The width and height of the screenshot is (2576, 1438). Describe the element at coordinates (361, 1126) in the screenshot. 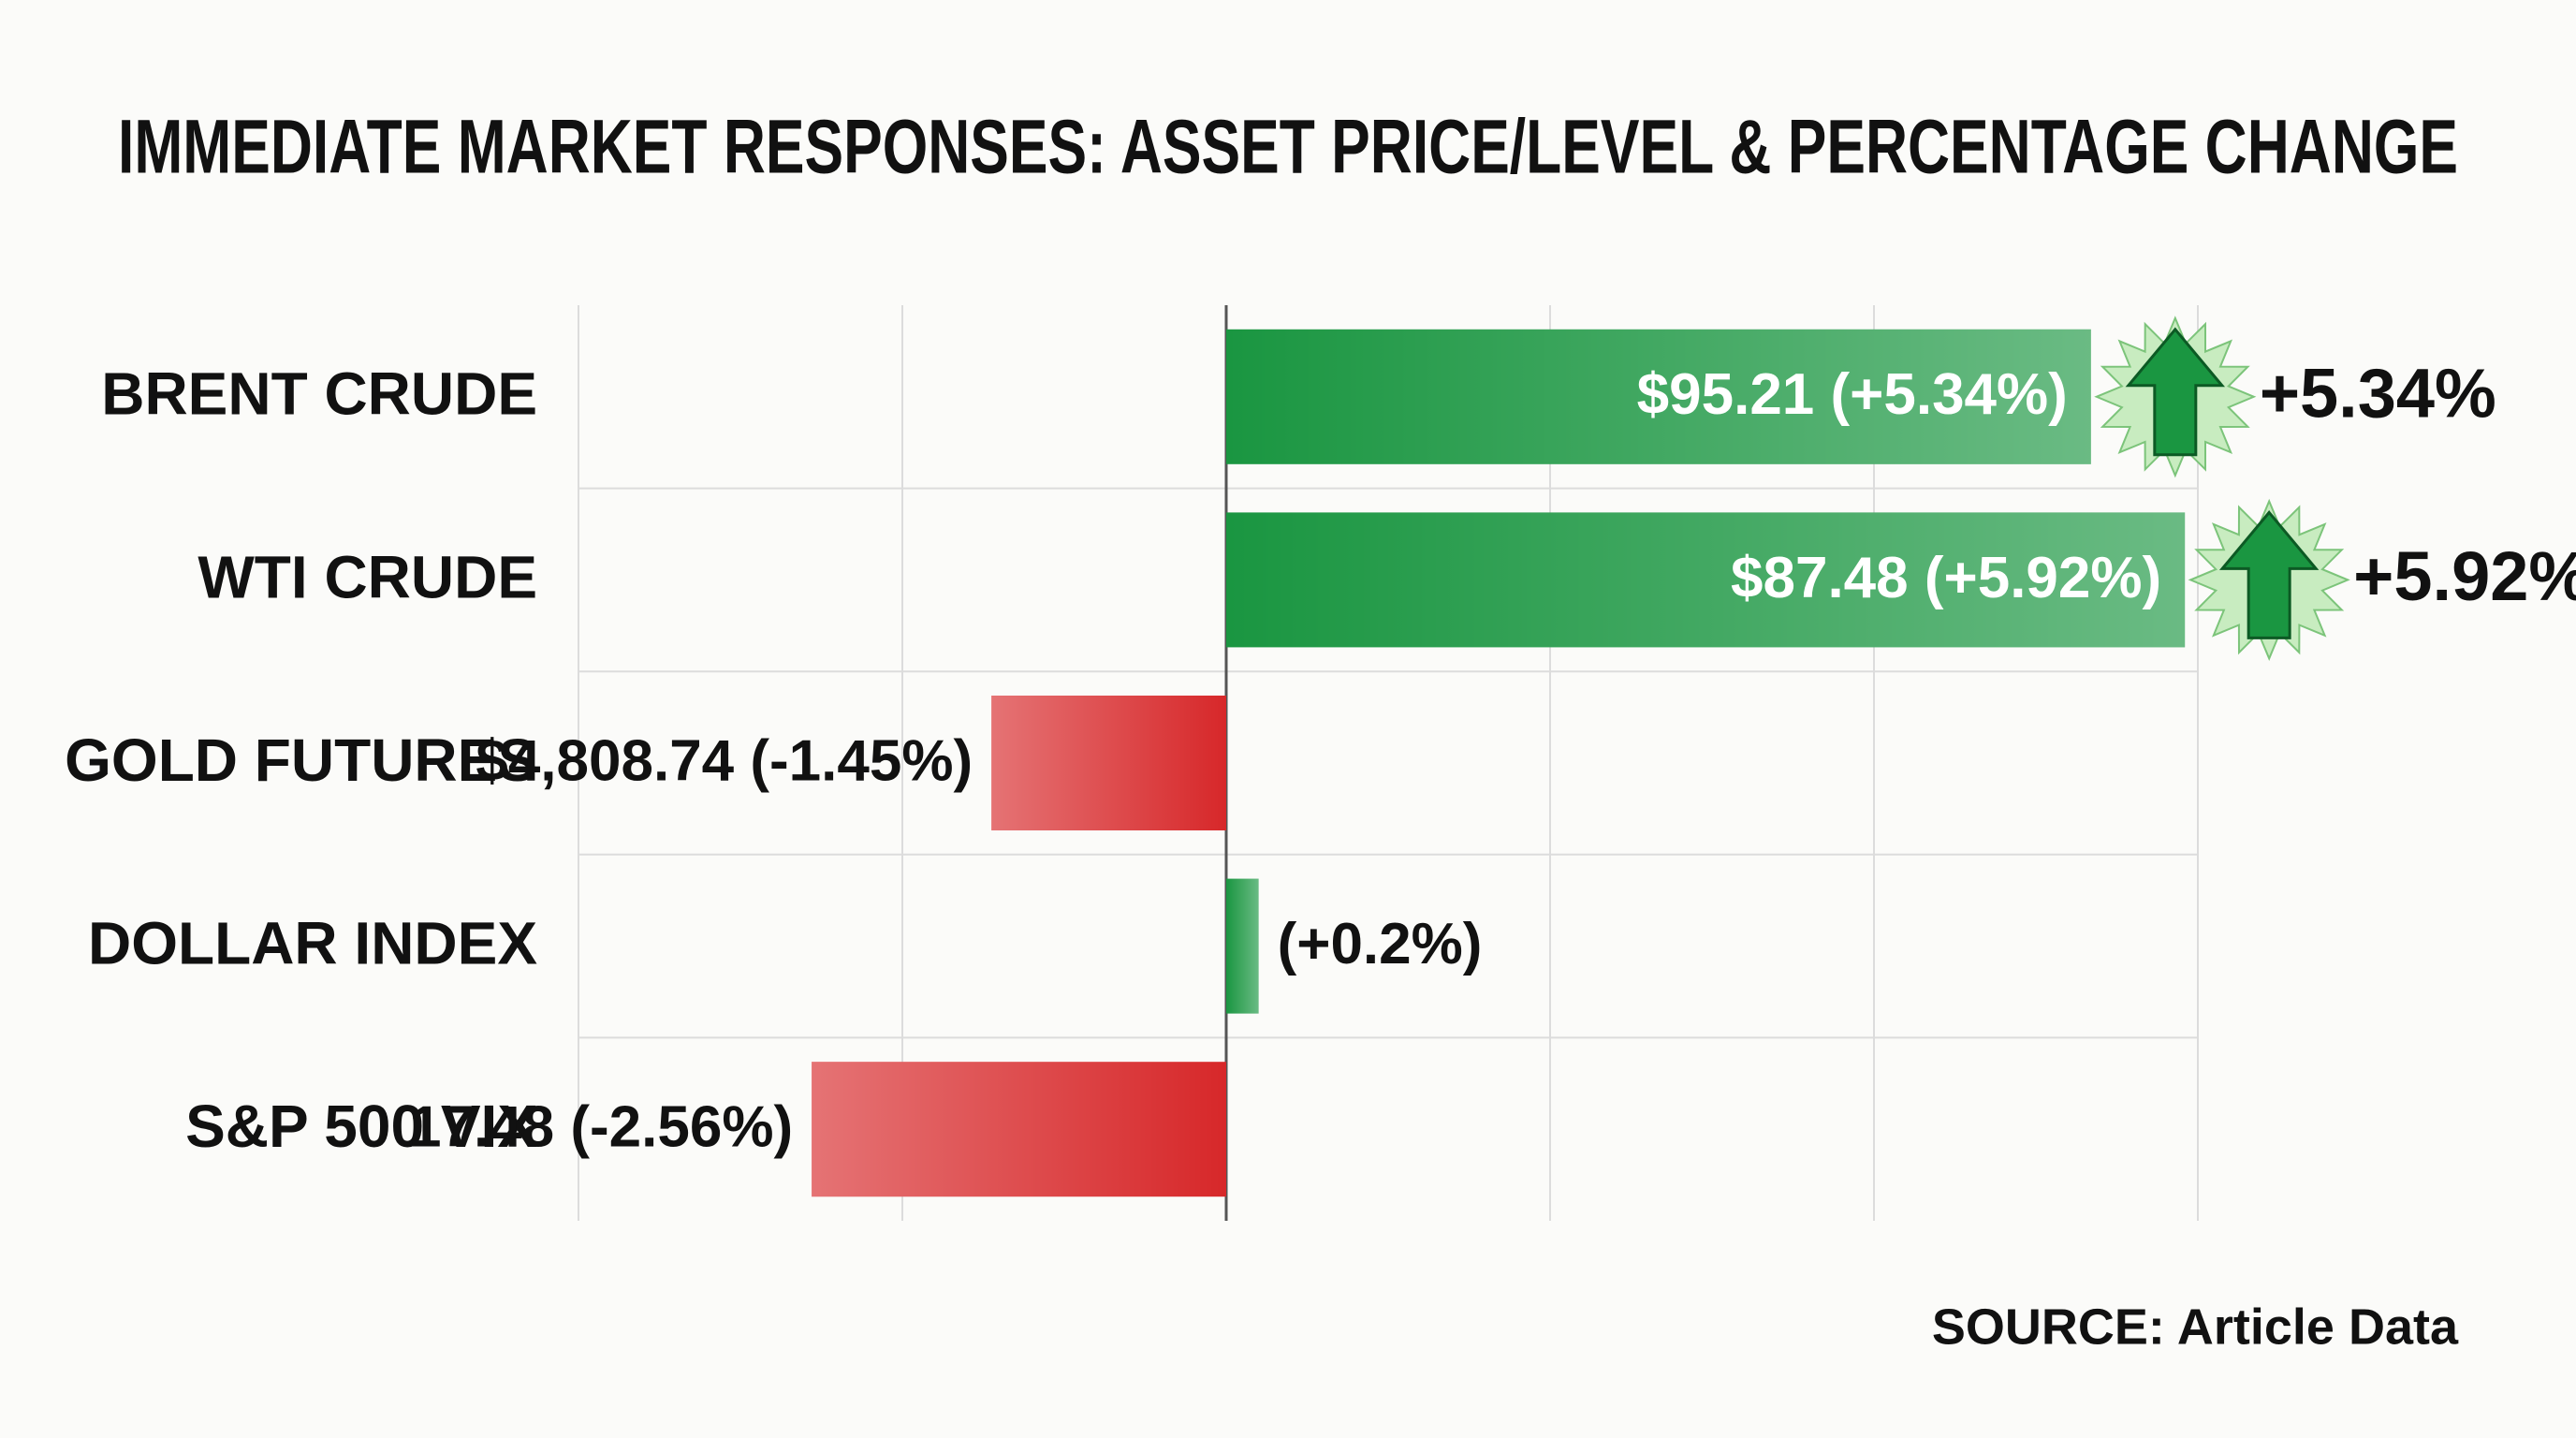

I see `category-label: S&P 500 VIX` at that location.